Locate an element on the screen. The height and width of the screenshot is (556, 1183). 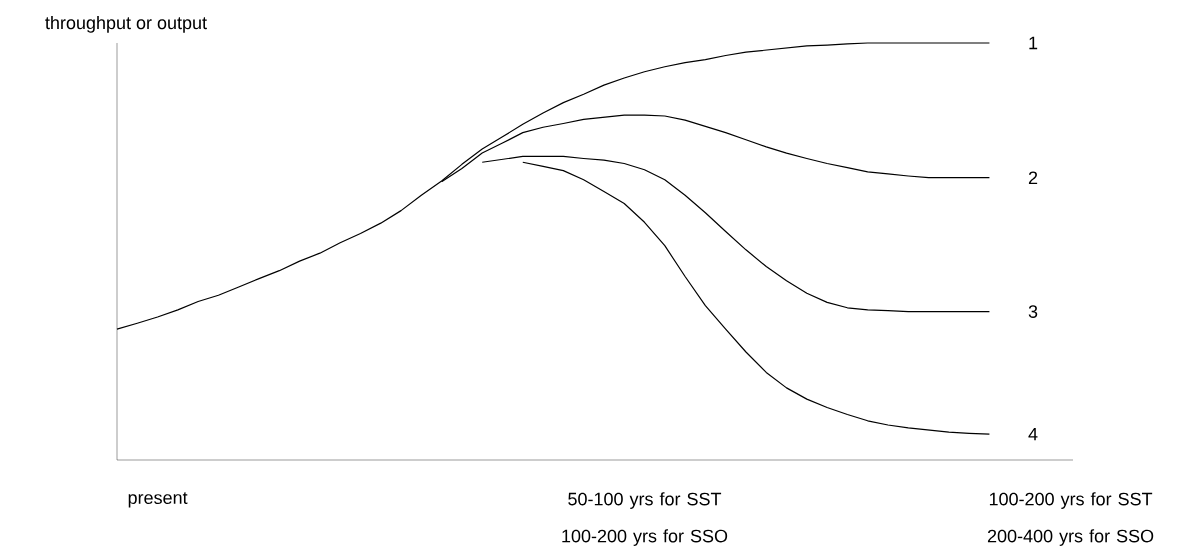
x-tick-label: present is located at coordinates (158, 500).